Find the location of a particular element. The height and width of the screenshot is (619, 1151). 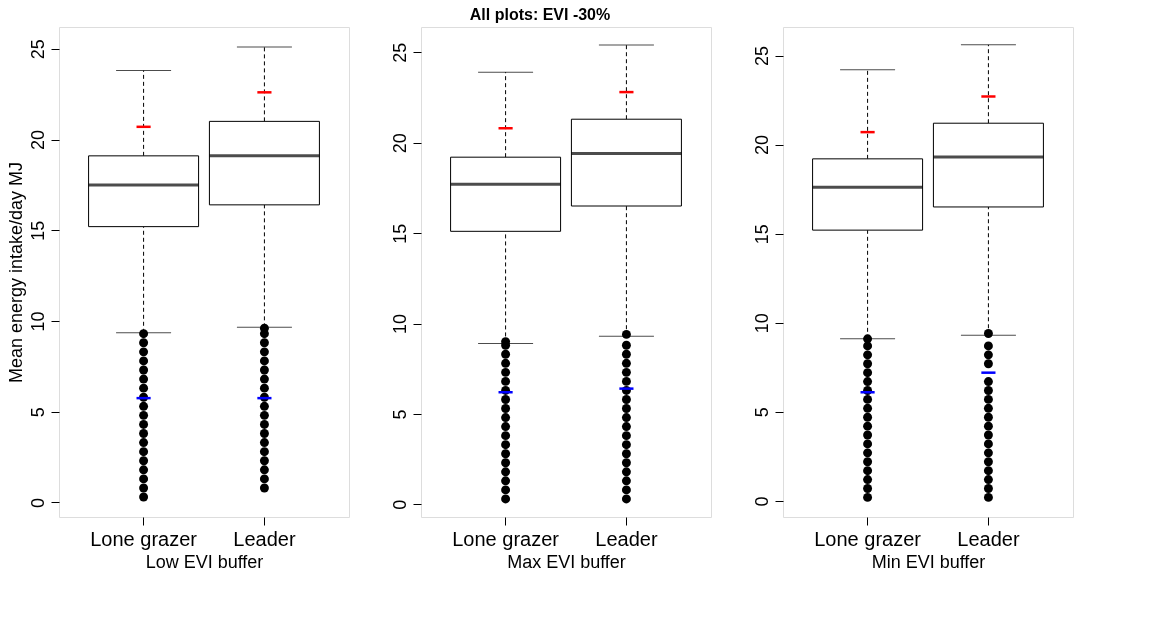

x-axis-title: Low EVI buffer is located at coordinates (204, 561).